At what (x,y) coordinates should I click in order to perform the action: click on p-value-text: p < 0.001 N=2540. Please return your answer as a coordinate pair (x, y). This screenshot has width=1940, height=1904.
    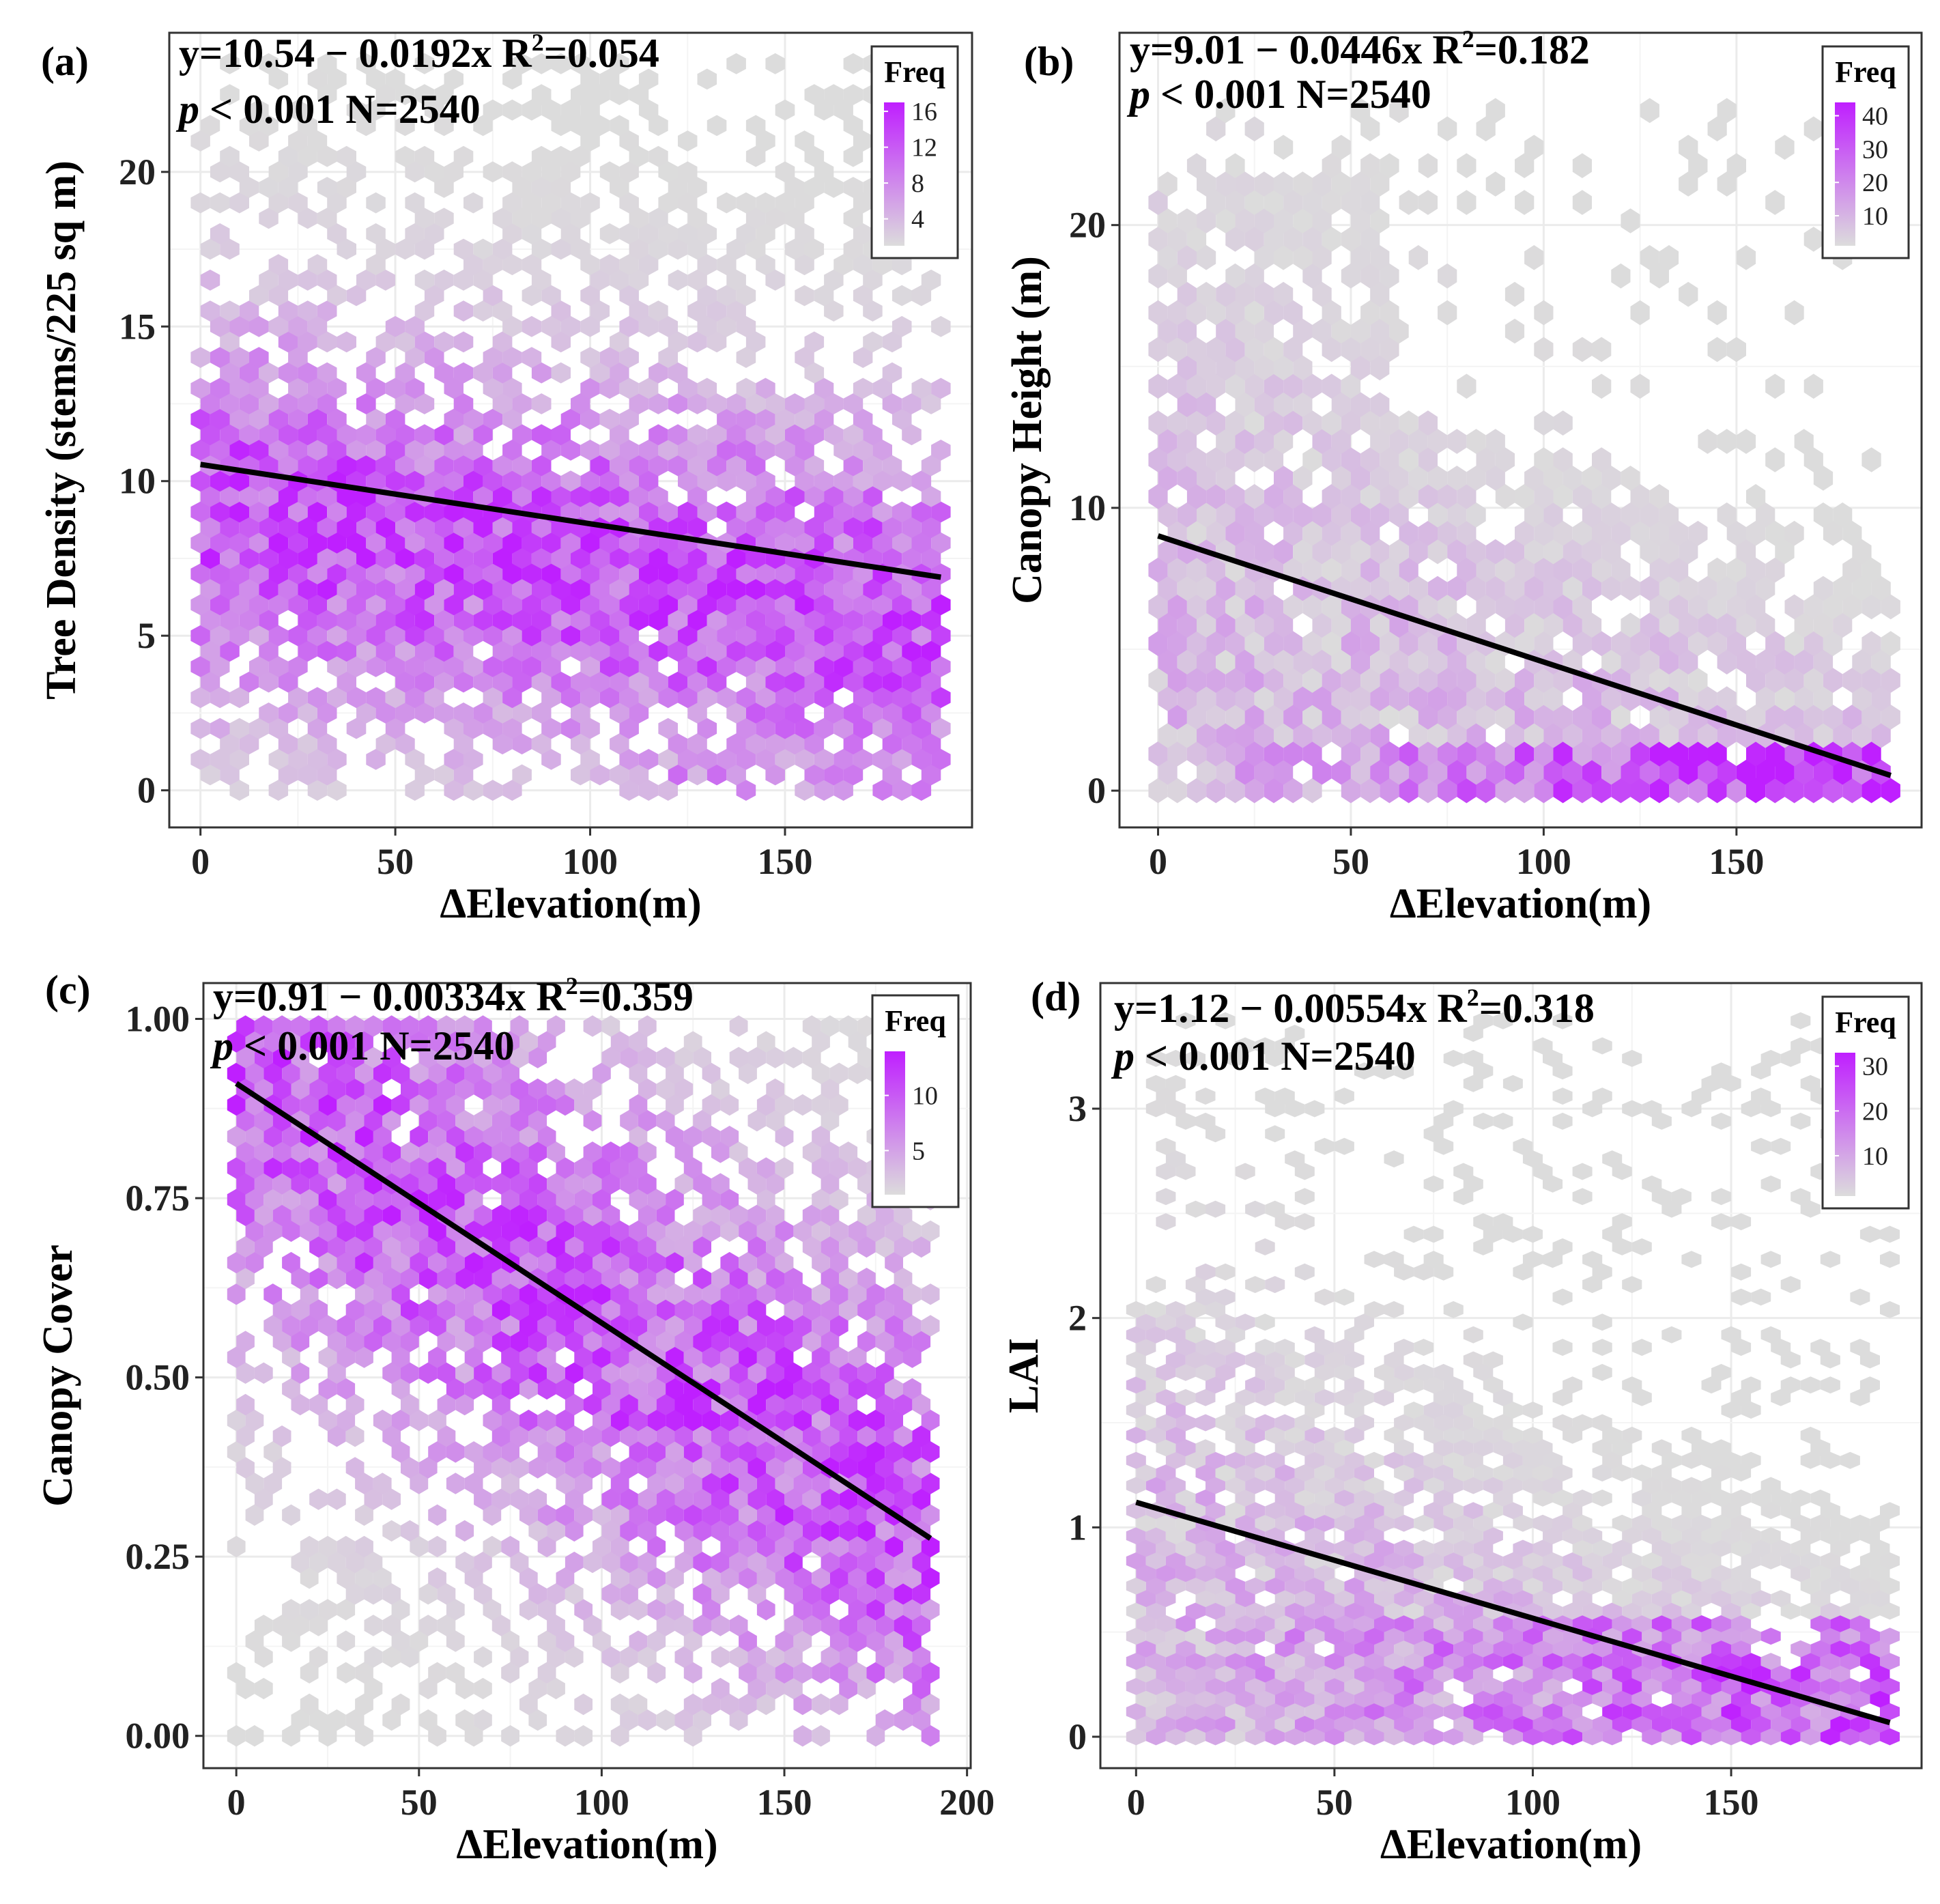
    Looking at the image, I should click on (328, 109).